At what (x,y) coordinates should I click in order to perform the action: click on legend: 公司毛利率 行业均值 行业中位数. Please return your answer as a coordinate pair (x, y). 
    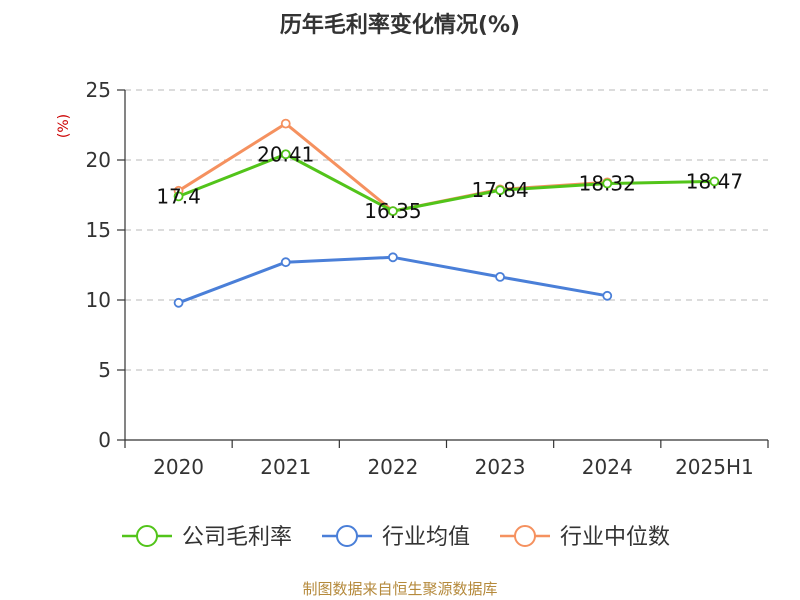
    Looking at the image, I should click on (396, 537).